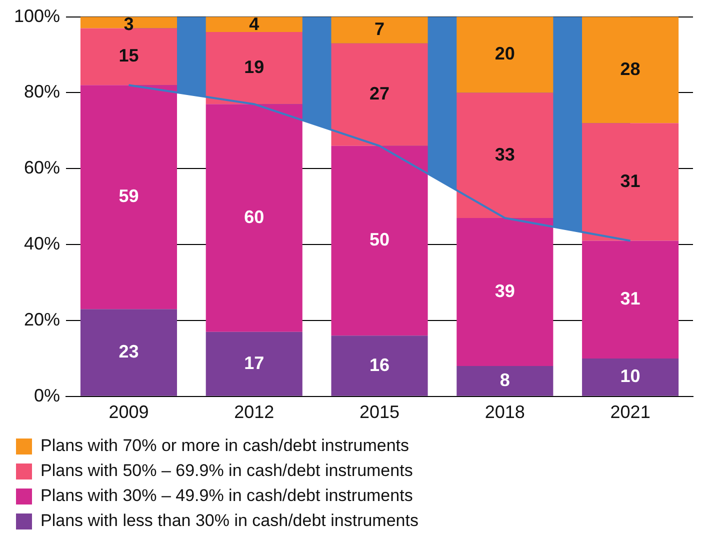 The image size is (711, 544). I want to click on data-label: 10, so click(630, 376).